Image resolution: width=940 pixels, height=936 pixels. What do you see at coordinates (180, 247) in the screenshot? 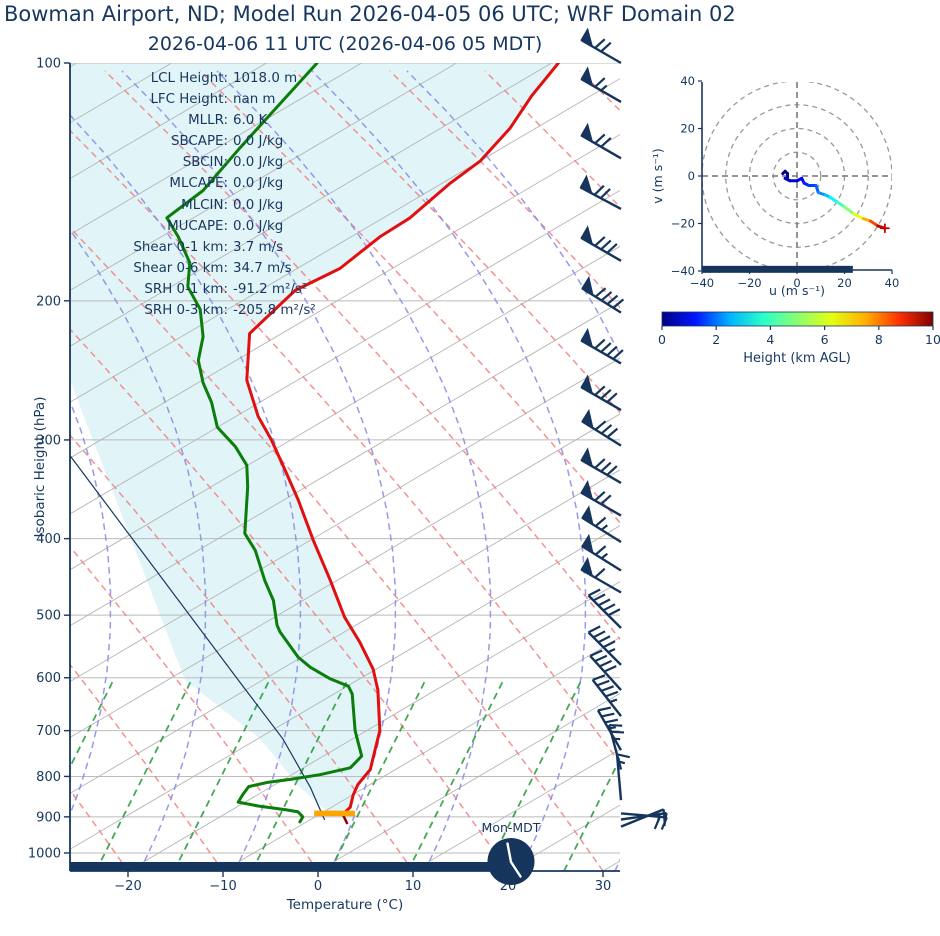
I see `stat-label: Shear 0-1 km:` at bounding box center [180, 247].